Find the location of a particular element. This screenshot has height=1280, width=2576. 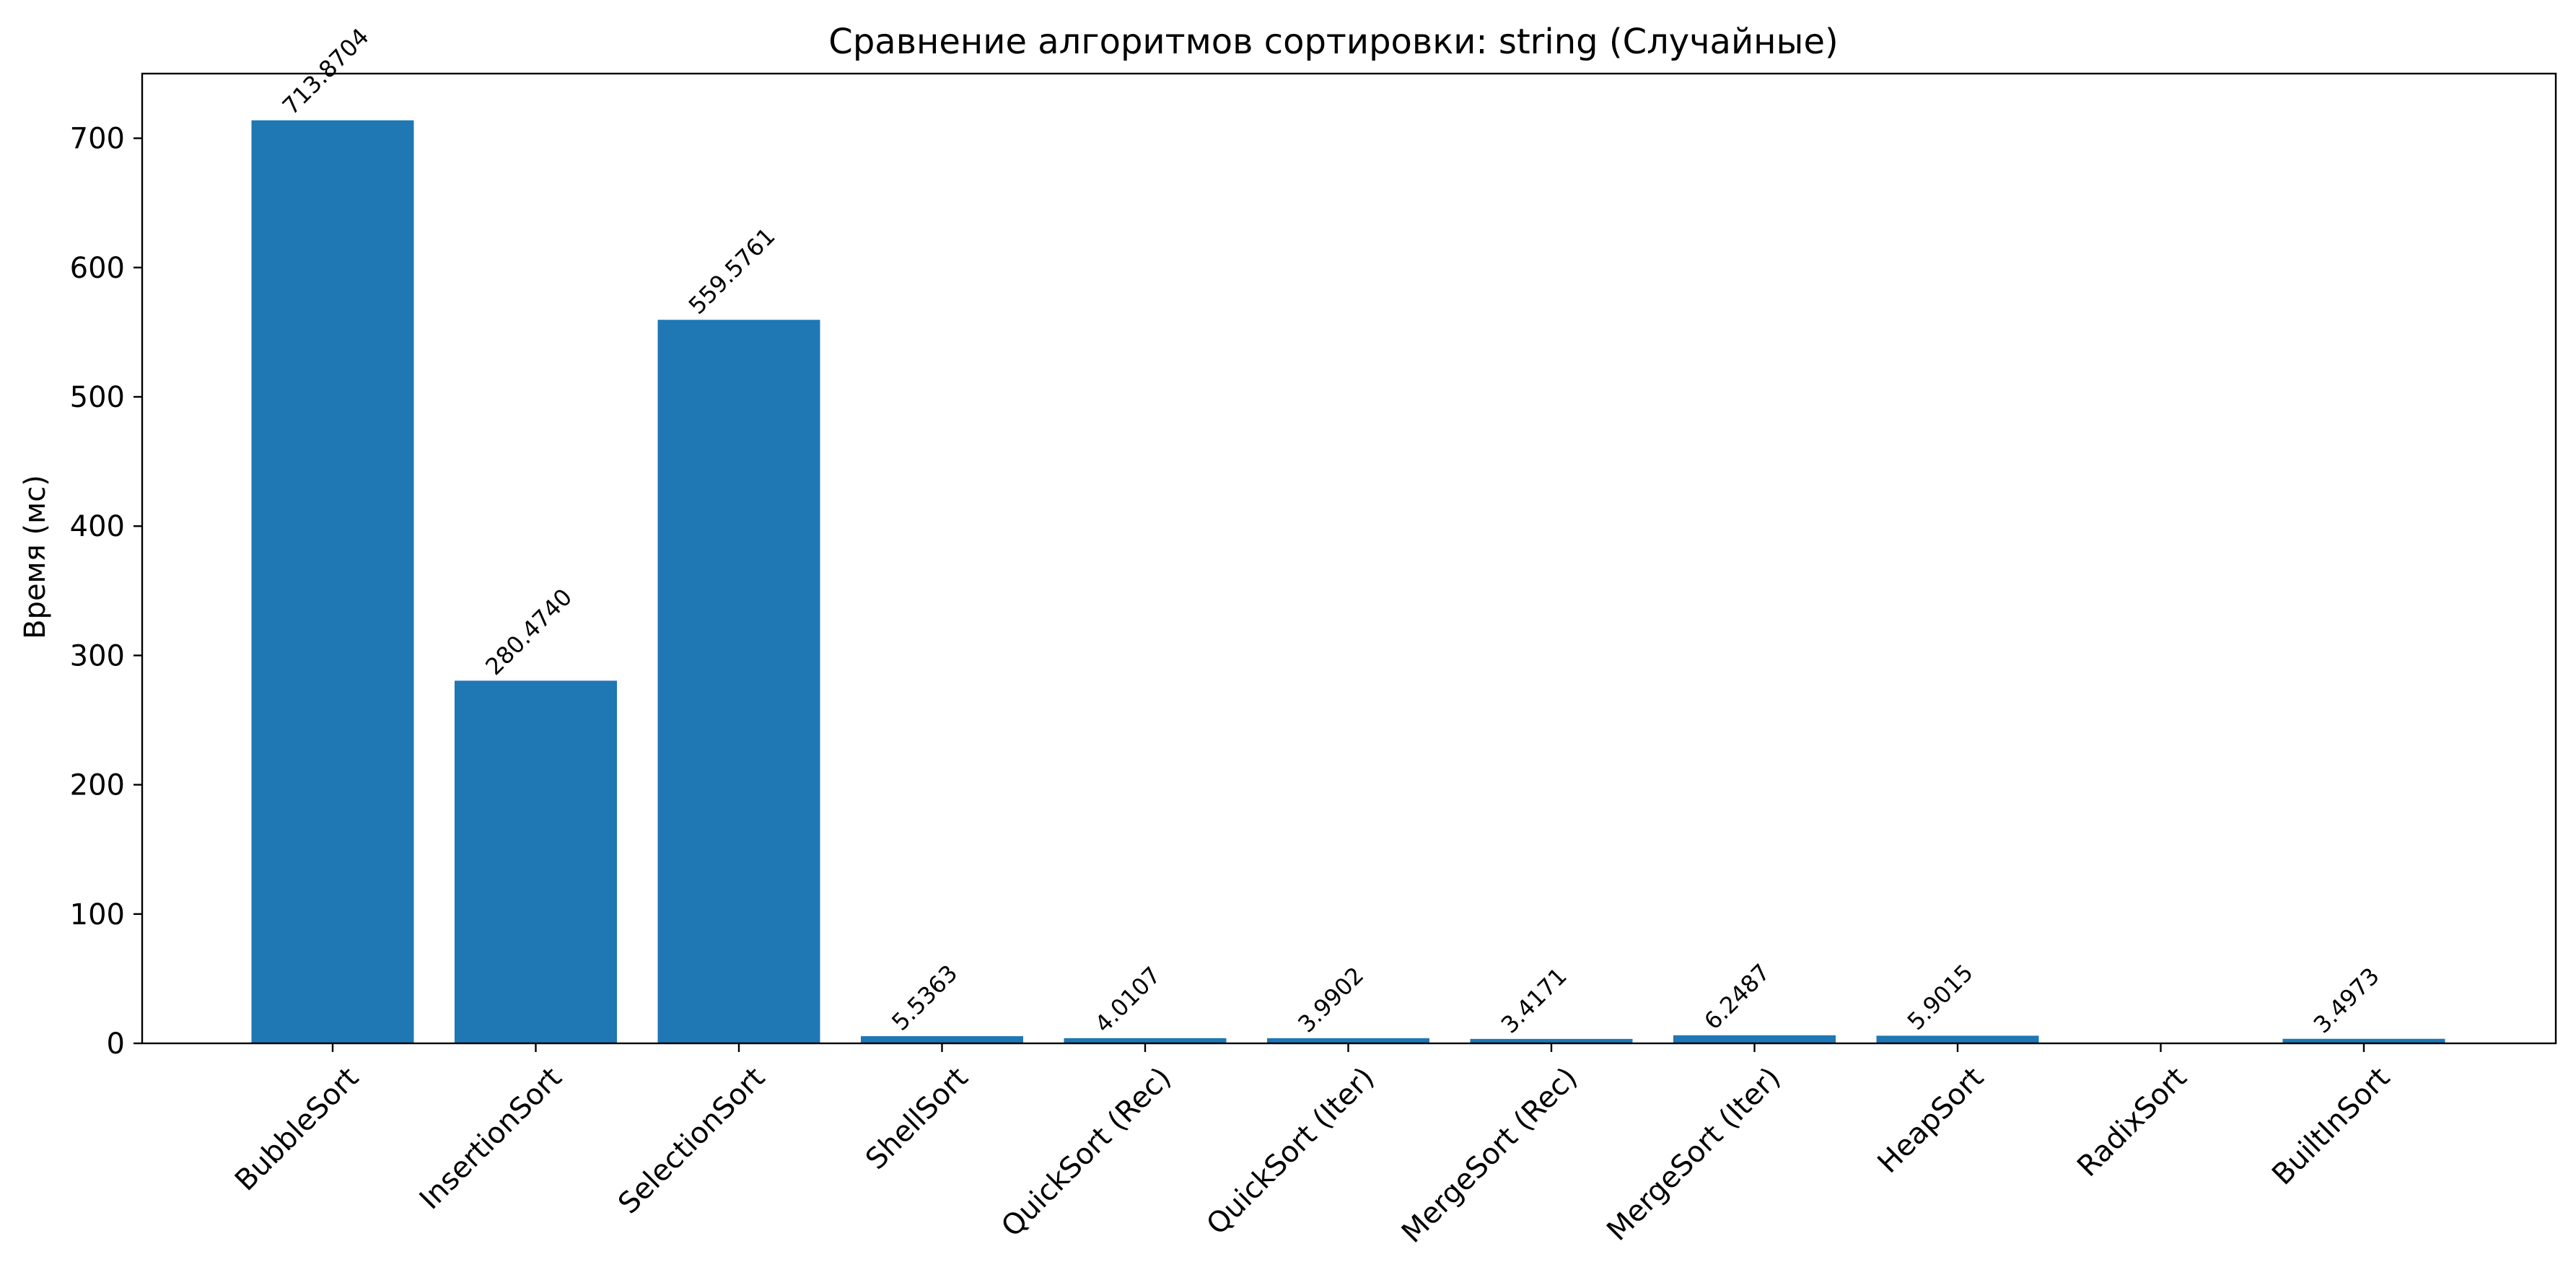

y-tick-label: 100 is located at coordinates (97, 915).